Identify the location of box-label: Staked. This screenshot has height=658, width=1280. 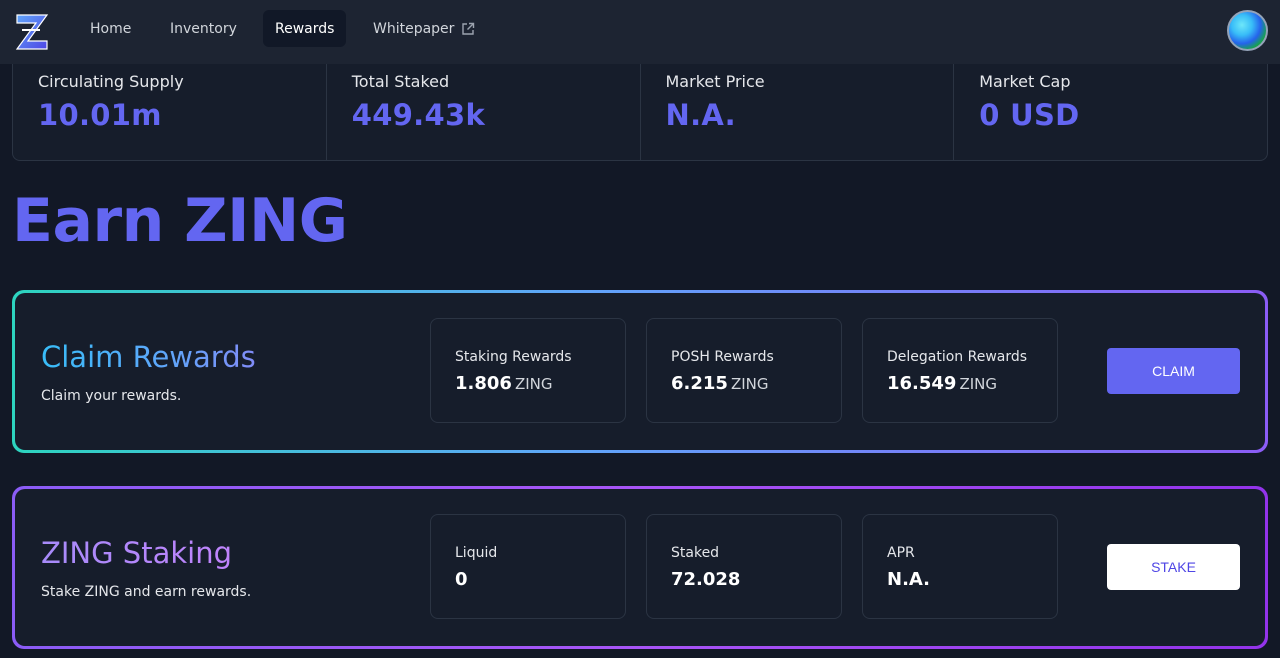
(695, 553).